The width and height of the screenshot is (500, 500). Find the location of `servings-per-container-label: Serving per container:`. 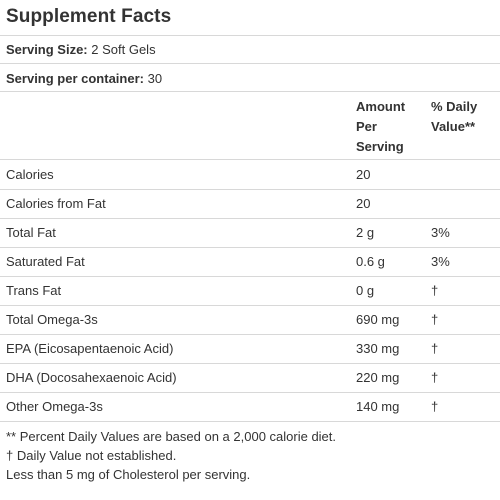

servings-per-container-label: Serving per container: is located at coordinates (75, 78).